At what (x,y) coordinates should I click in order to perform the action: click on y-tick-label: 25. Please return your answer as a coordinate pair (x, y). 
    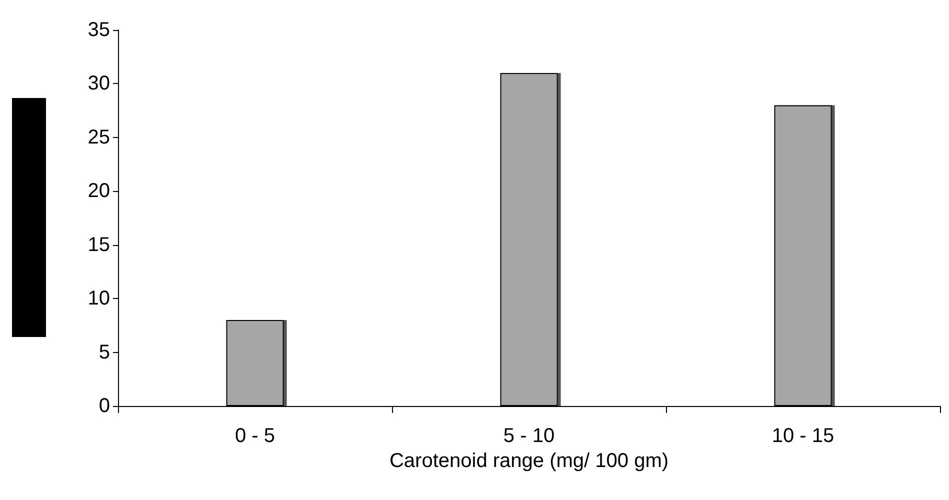
    Looking at the image, I should click on (99, 137).